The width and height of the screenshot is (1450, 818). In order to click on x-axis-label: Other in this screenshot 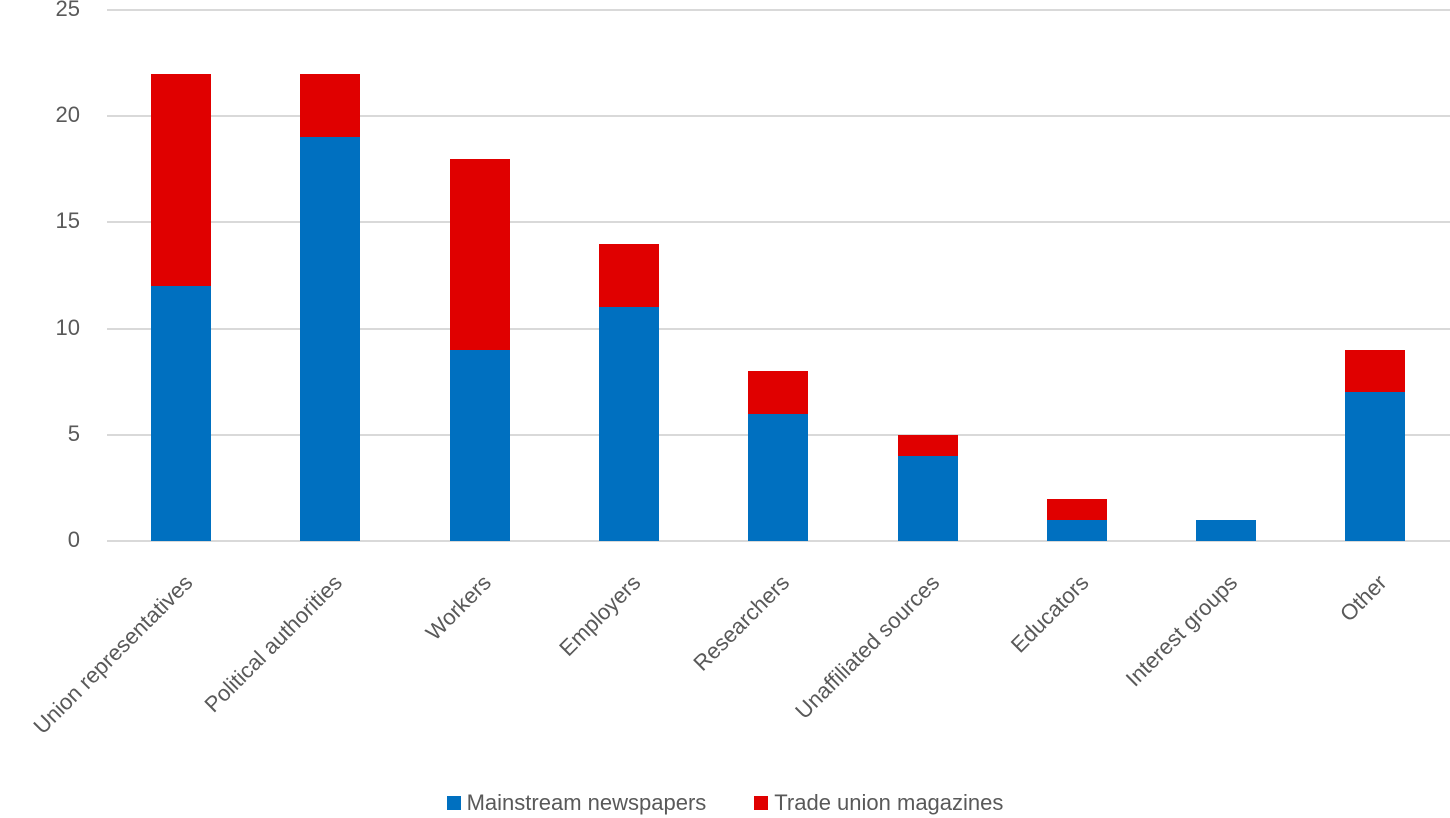, I will do `click(1363, 598)`.